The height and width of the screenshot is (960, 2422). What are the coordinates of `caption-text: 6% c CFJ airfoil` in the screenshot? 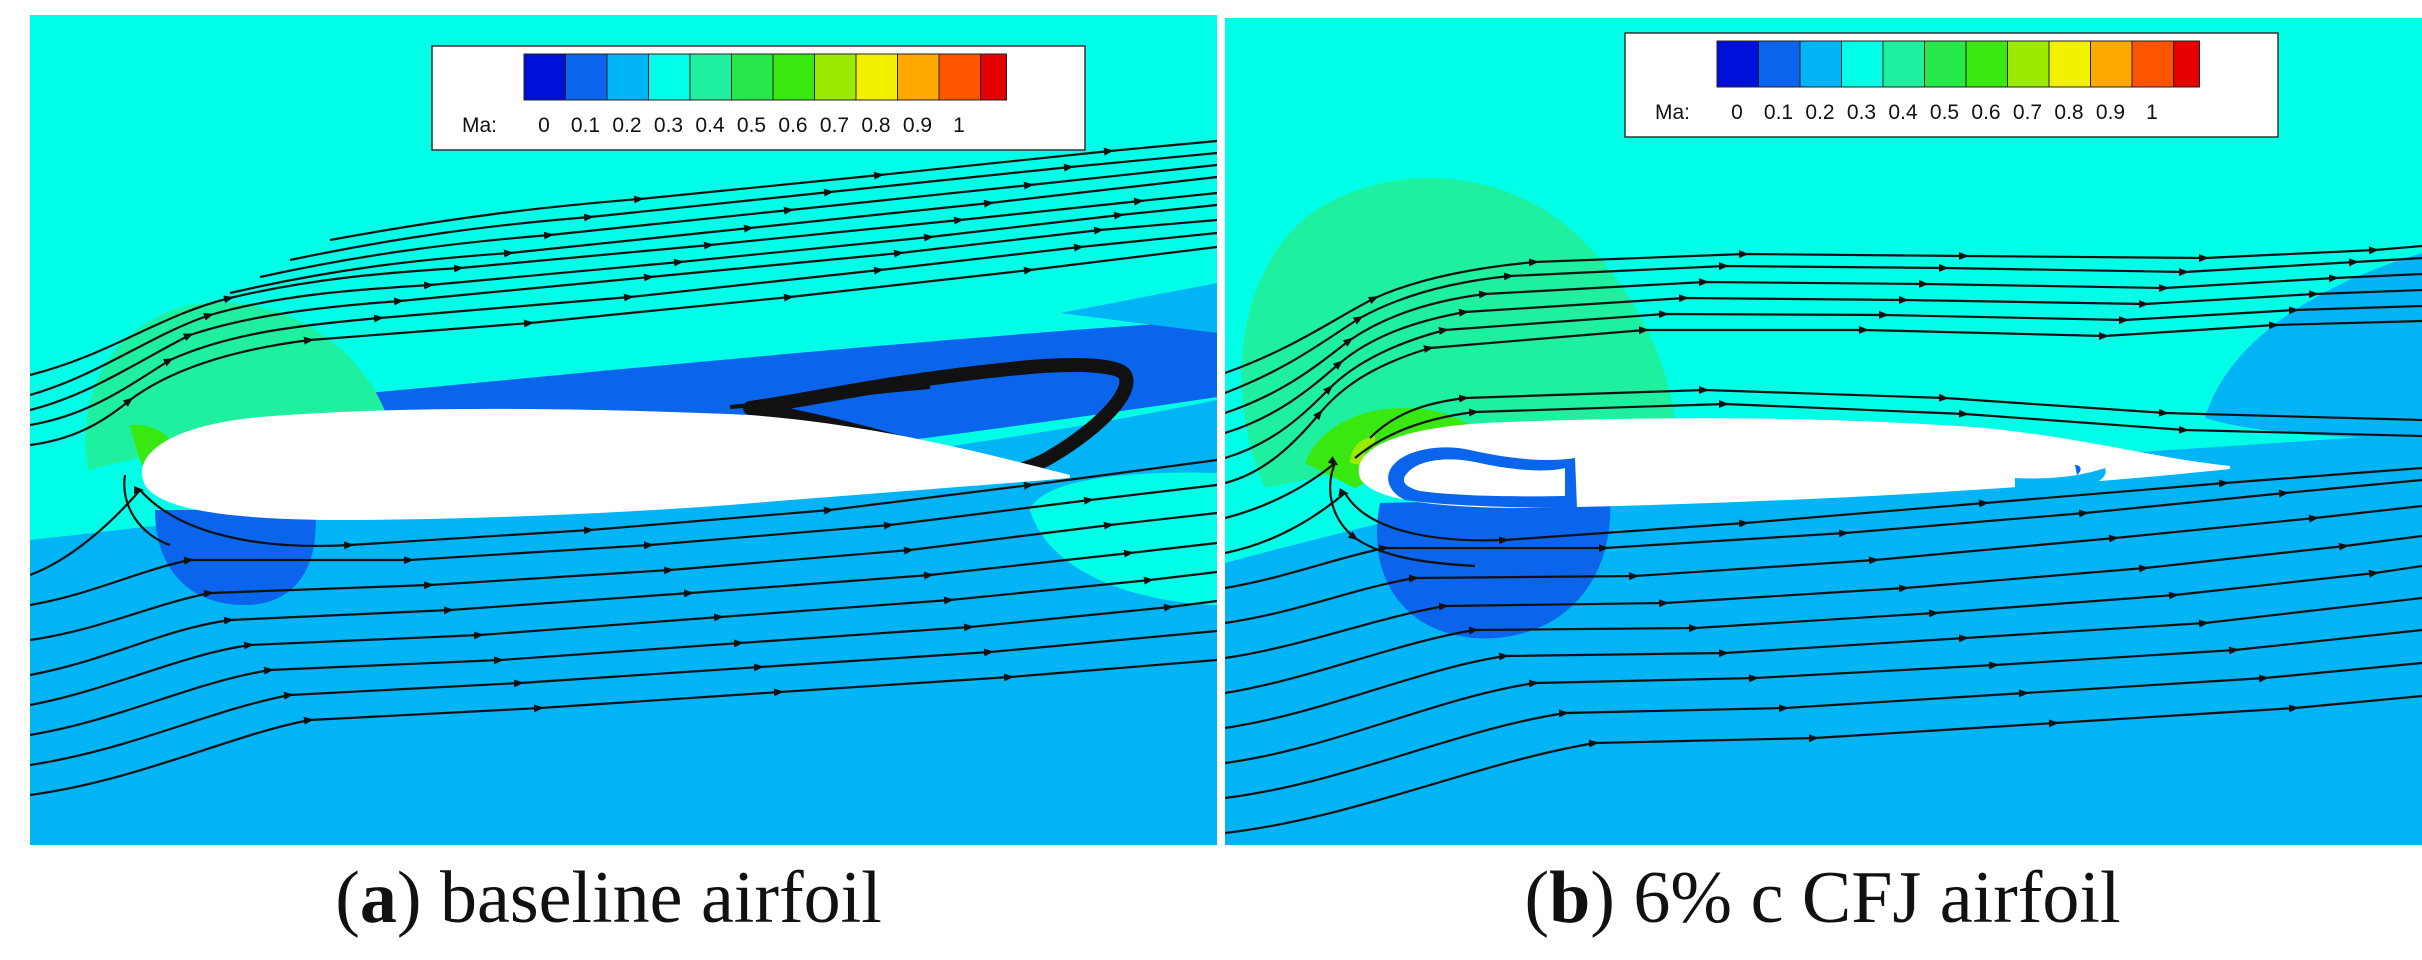 It's located at (1877, 898).